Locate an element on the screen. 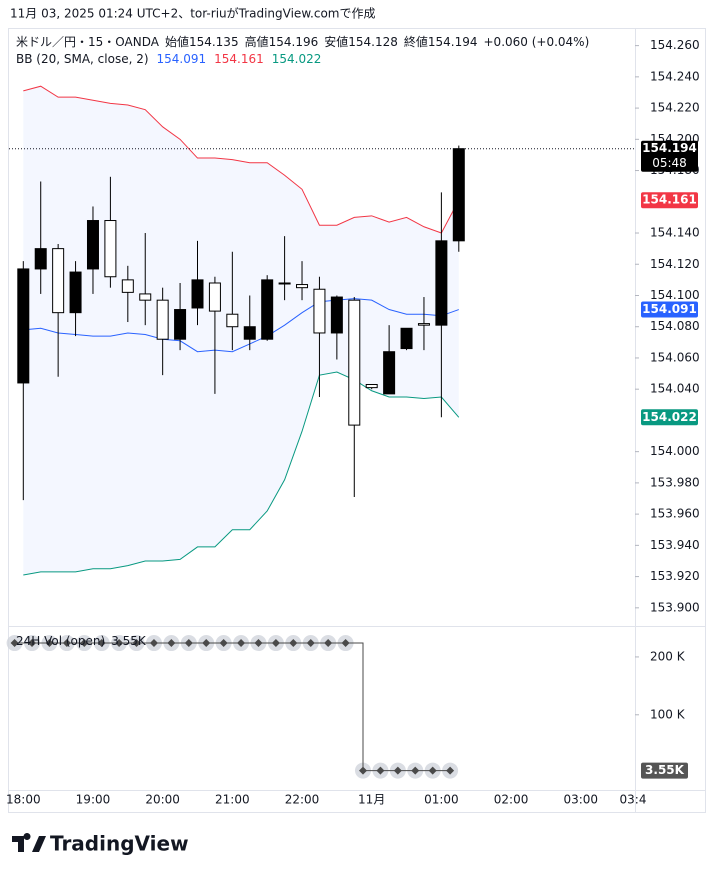 The width and height of the screenshot is (716, 874). bb-upper-label: 154.161 is located at coordinates (669, 200).